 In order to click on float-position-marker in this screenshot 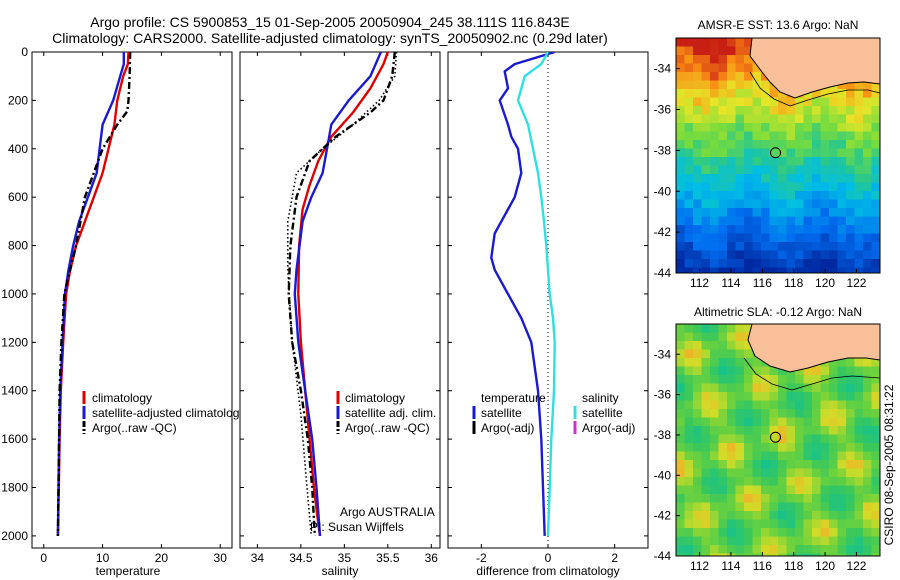, I will do `click(775, 437)`.